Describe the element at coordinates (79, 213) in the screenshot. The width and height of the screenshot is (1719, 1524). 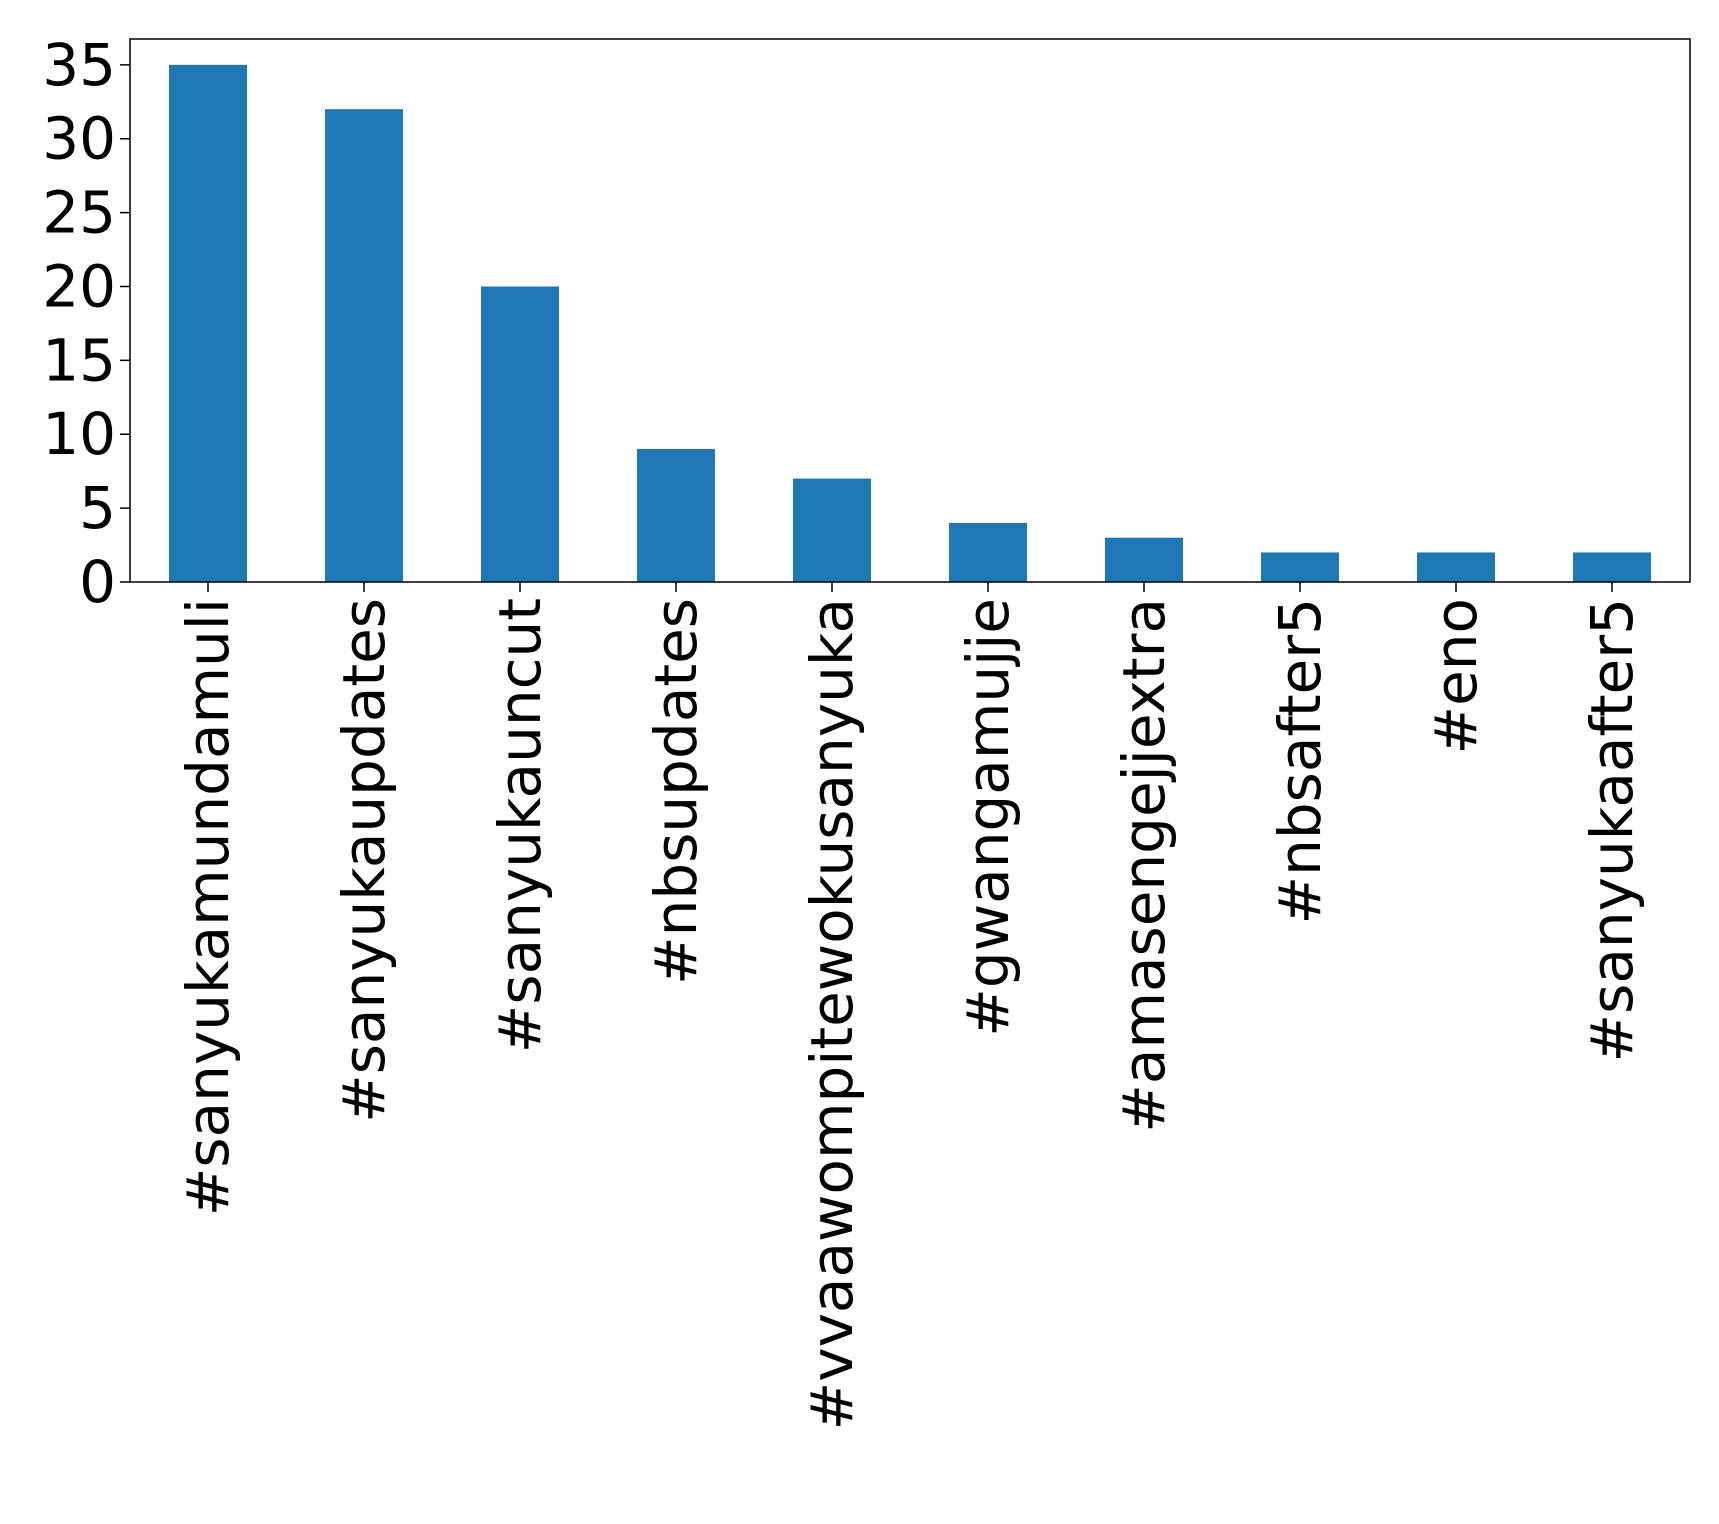
I see `y-tick-label: 25` at that location.